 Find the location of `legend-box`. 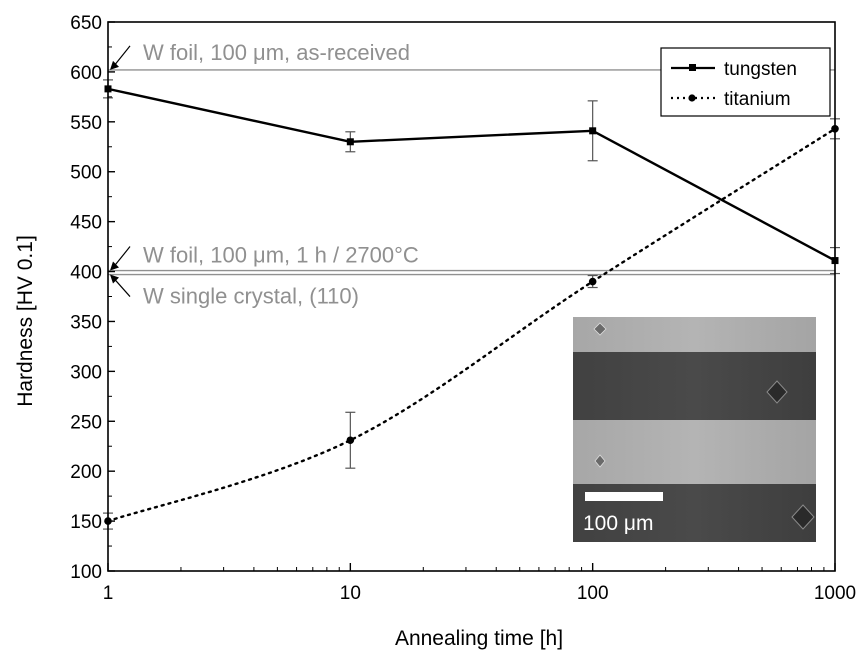

legend-box is located at coordinates (745, 82).